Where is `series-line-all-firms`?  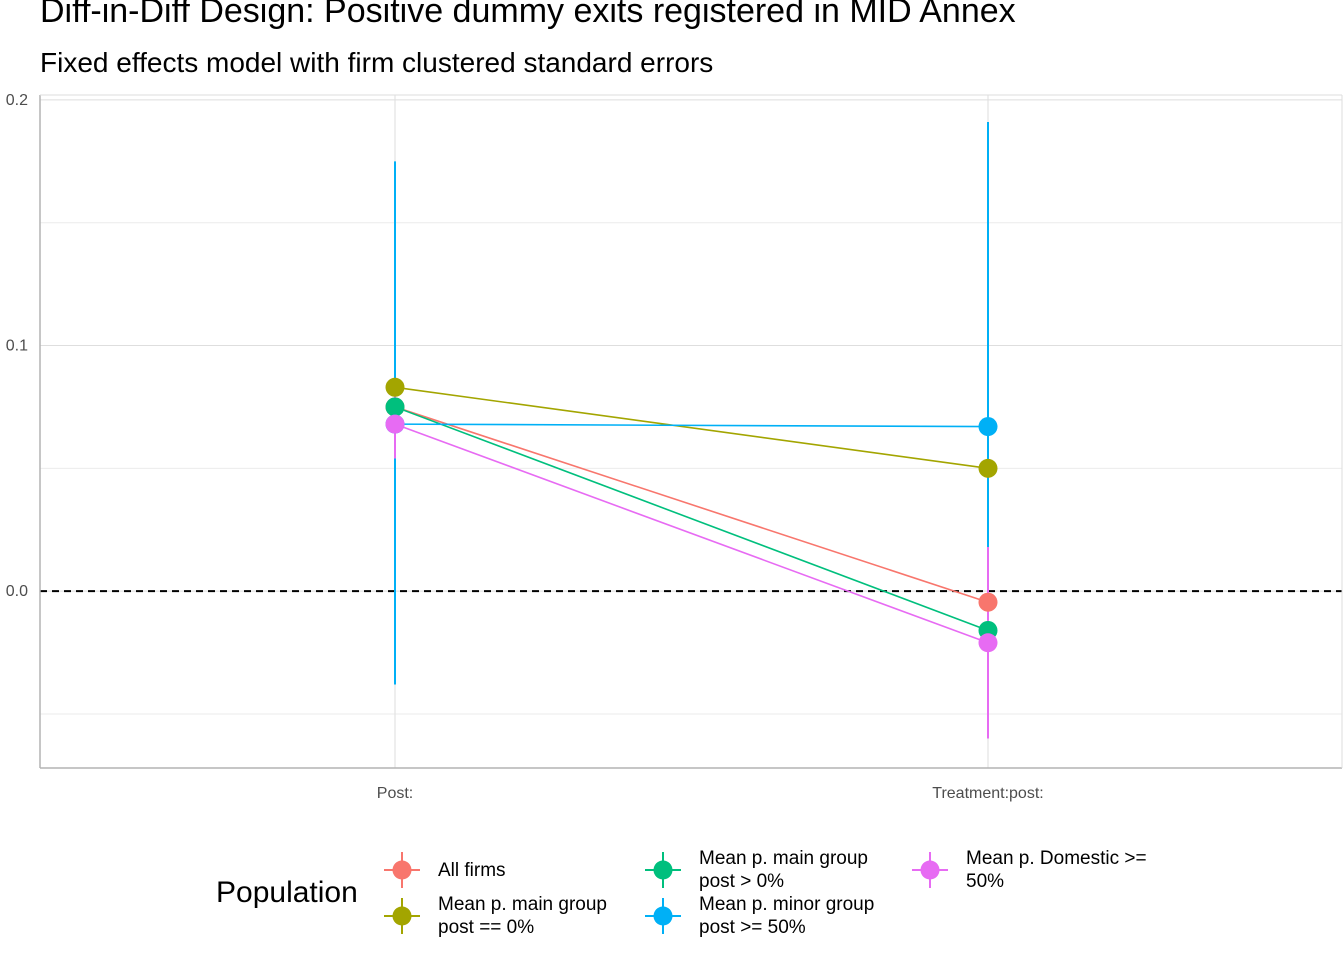
series-line-all-firms is located at coordinates (691, 504).